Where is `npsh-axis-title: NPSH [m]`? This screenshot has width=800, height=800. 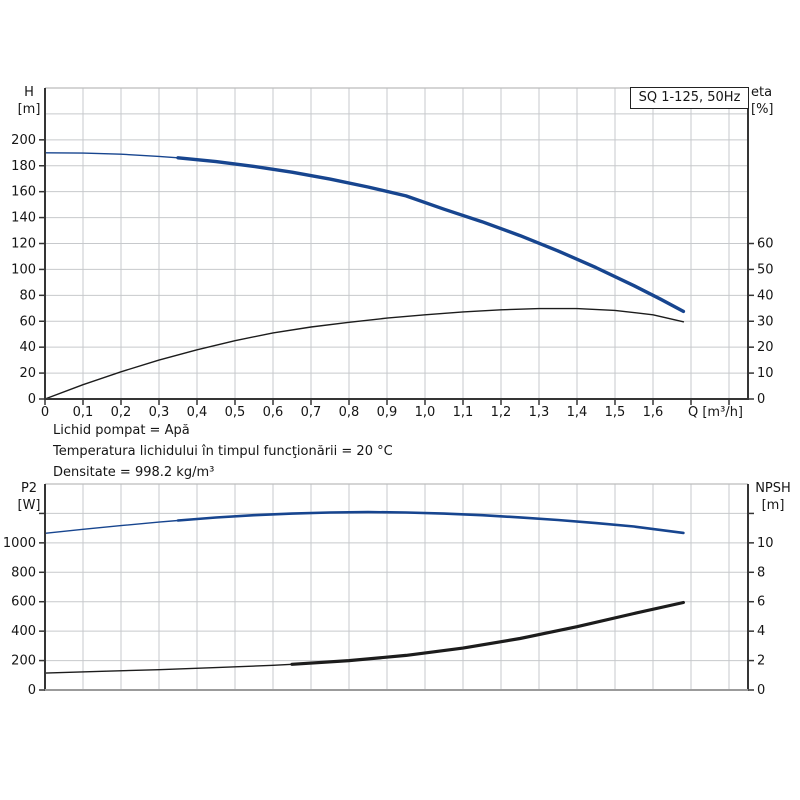 npsh-axis-title: NPSH [m] is located at coordinates (773, 497).